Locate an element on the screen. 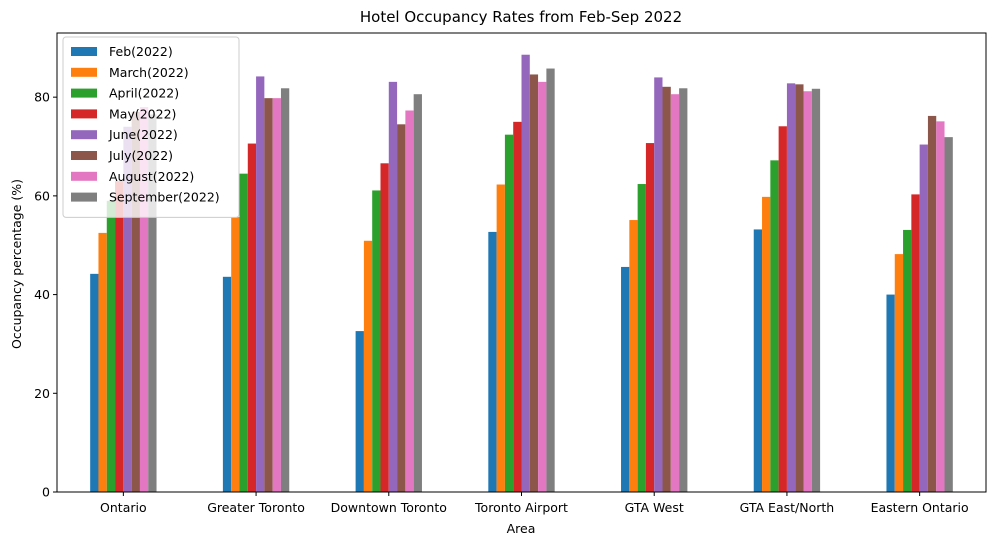 The height and width of the screenshot is (545, 997). legend-label: July(2022) is located at coordinates (140, 155).